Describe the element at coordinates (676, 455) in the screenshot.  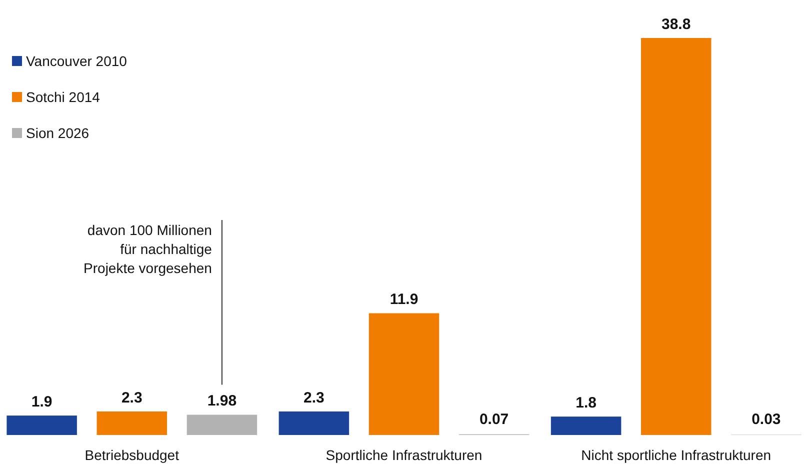
I see `x-tick-label: Nicht sportliche Infrastrukturen` at that location.